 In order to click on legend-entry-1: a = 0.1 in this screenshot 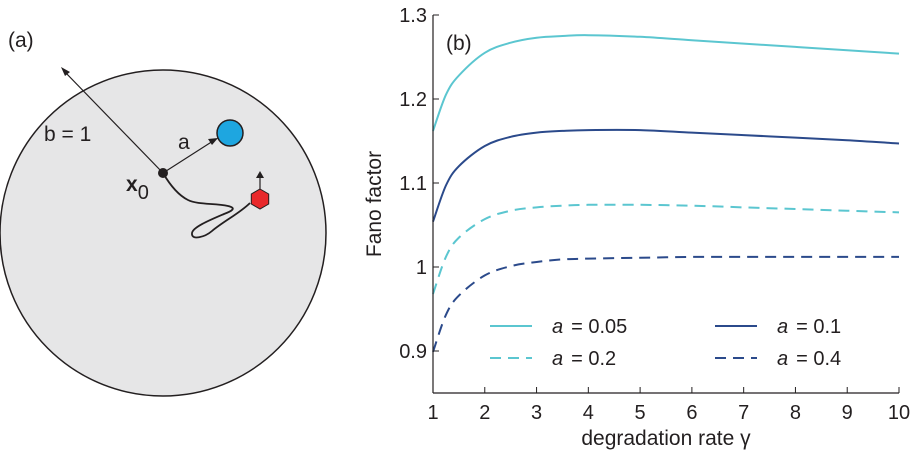, I will do `click(809, 327)`.